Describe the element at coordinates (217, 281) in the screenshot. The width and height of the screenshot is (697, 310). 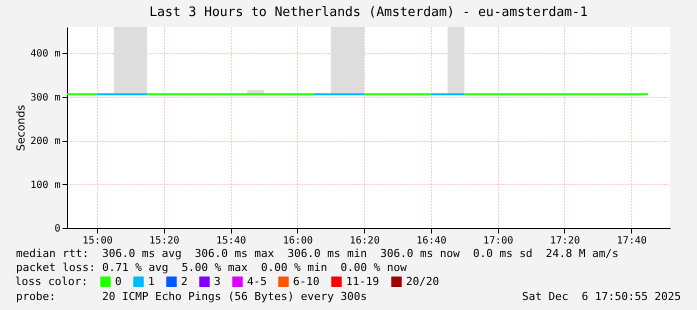
I see `legend-label: 3` at that location.